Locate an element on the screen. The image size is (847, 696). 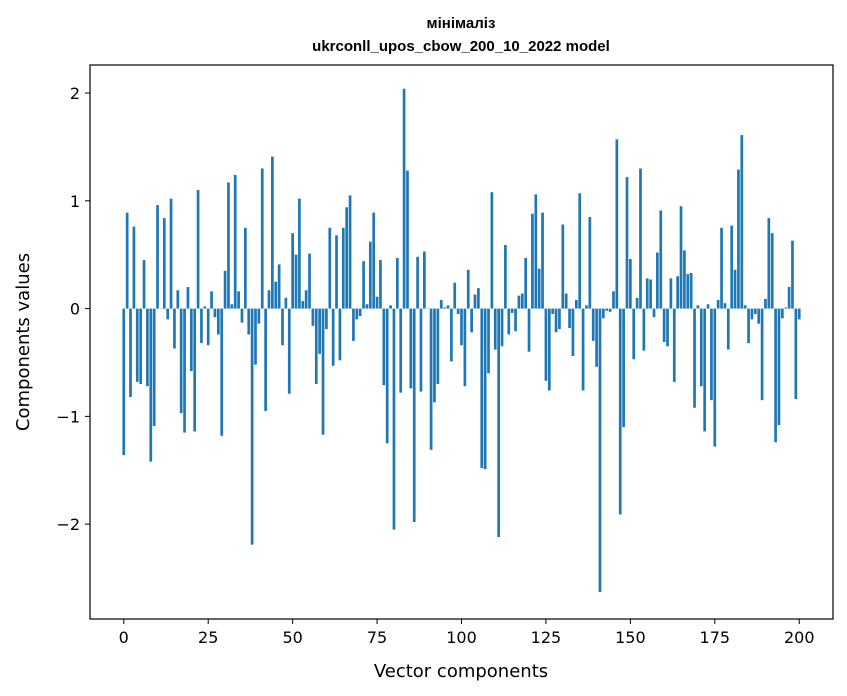
x-tick-label: 200 is located at coordinates (799, 637).